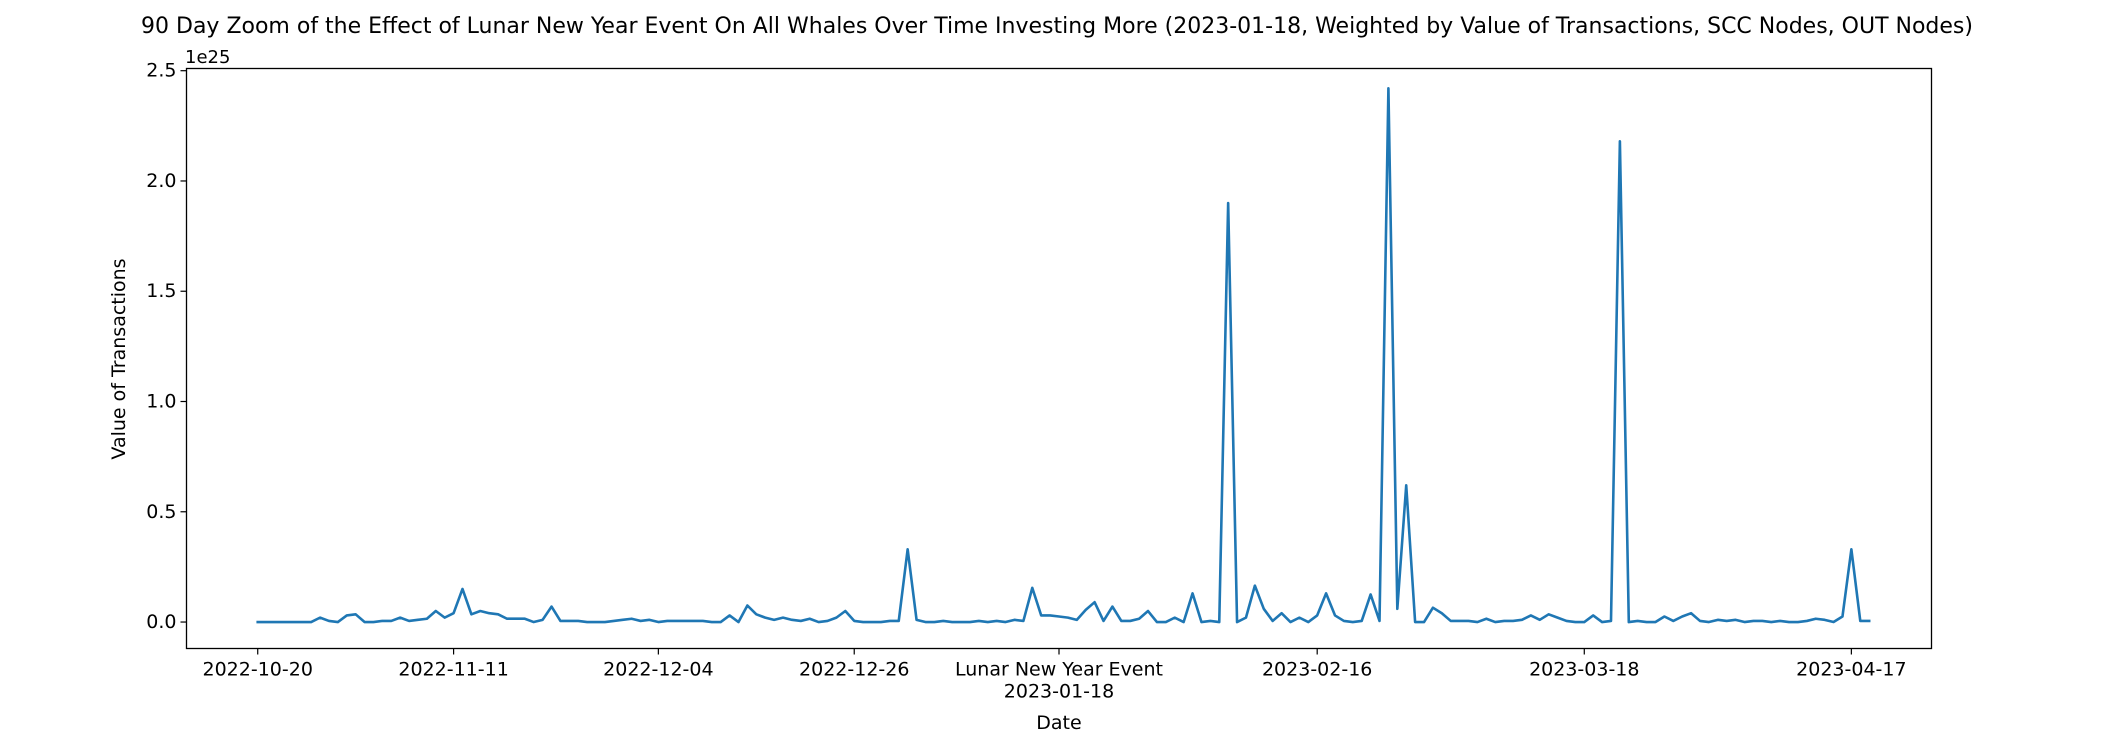  Describe the element at coordinates (161, 71) in the screenshot. I see `y-tick-label: 2.5` at that location.